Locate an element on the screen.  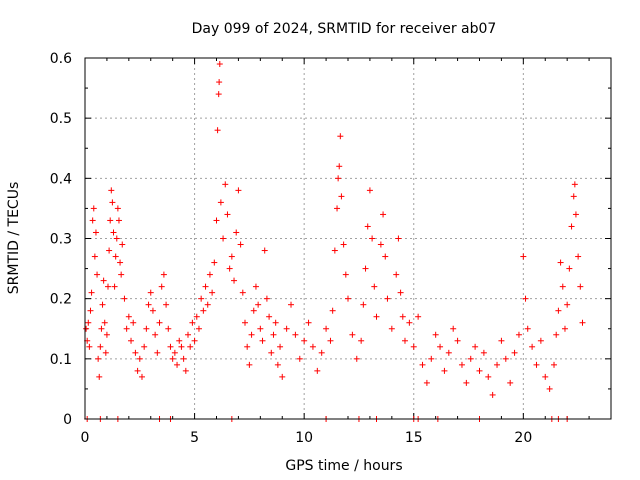
x-tick-label: 20 is located at coordinates (523, 438).